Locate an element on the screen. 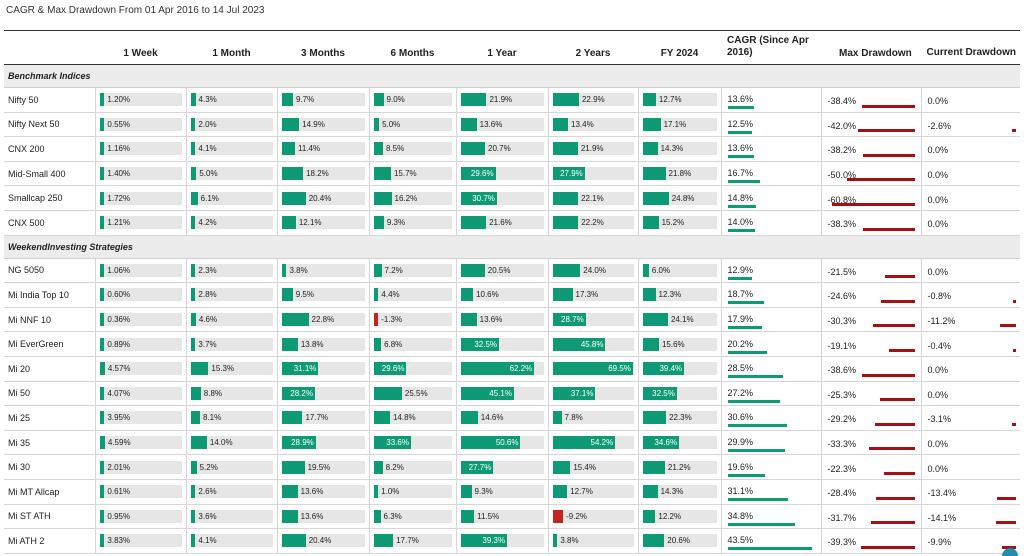 Image resolution: width=1024 pixels, height=556 pixels. max-drawdown-value: -28.4% is located at coordinates (842, 493).